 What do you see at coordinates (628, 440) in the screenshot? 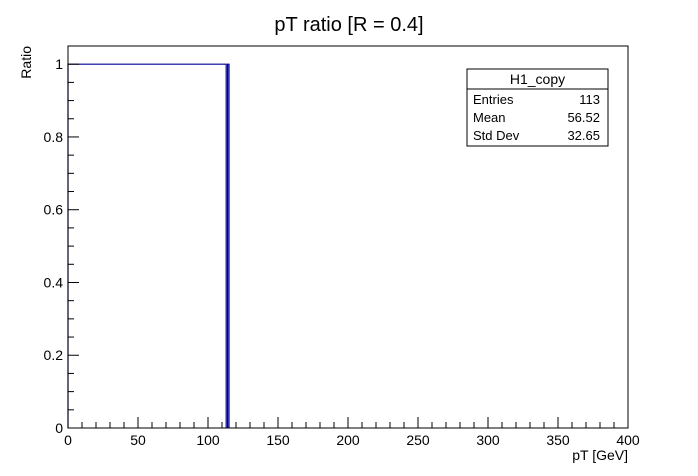
I see `x-tick-label: 400` at bounding box center [628, 440].